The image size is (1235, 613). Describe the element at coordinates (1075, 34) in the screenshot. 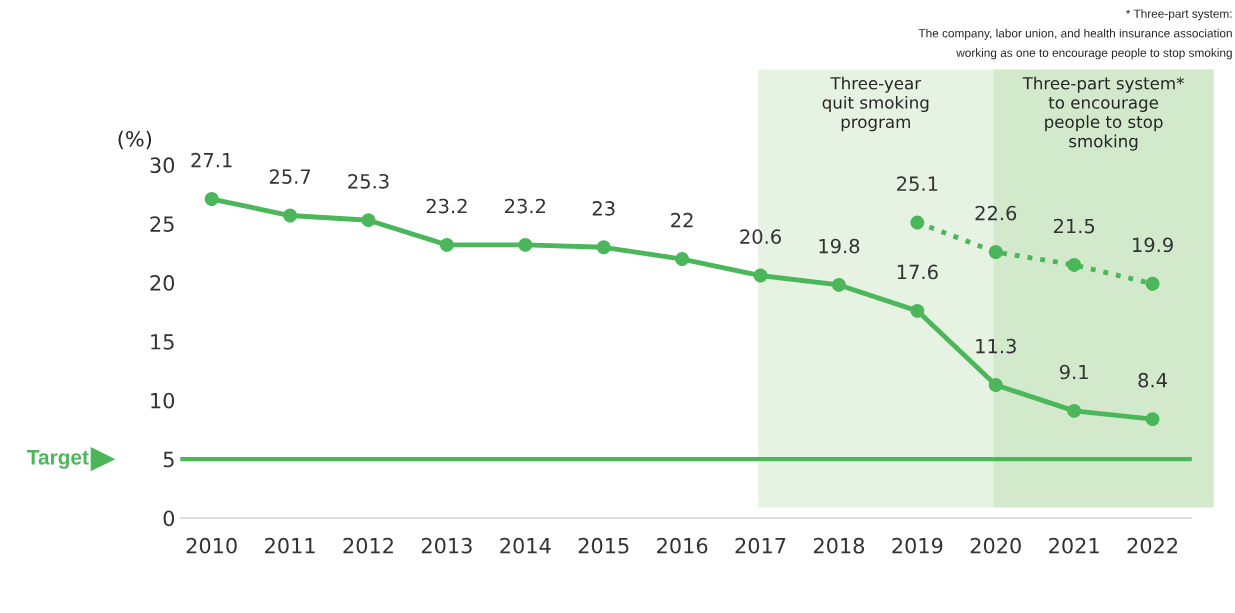

I see `text: * Three-part system: The company, labor union, and health insurance association working as one to encourage people to stop smoking` at that location.